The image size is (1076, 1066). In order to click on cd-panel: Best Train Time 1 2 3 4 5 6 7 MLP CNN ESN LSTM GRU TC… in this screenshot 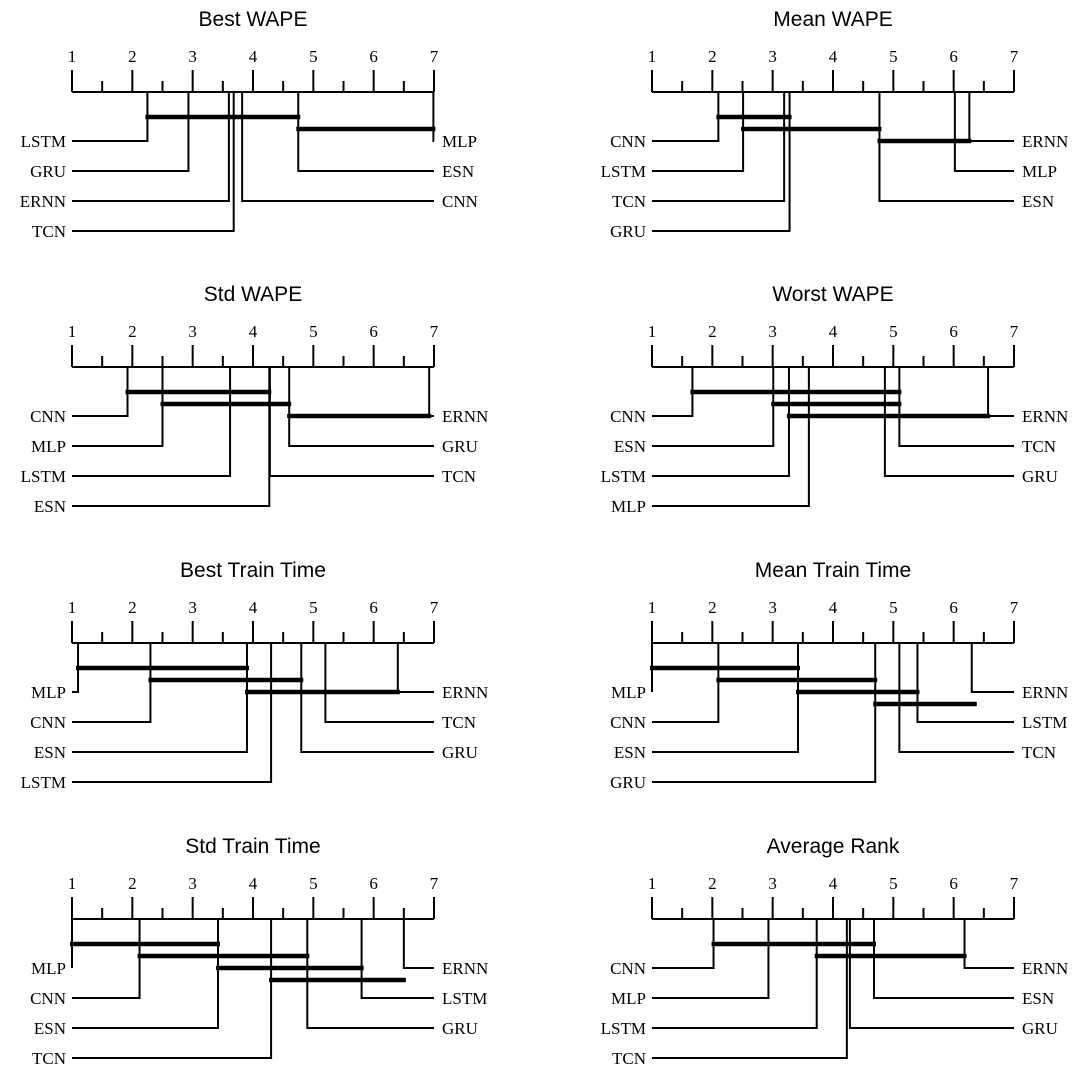, I will do `click(255, 675)`.